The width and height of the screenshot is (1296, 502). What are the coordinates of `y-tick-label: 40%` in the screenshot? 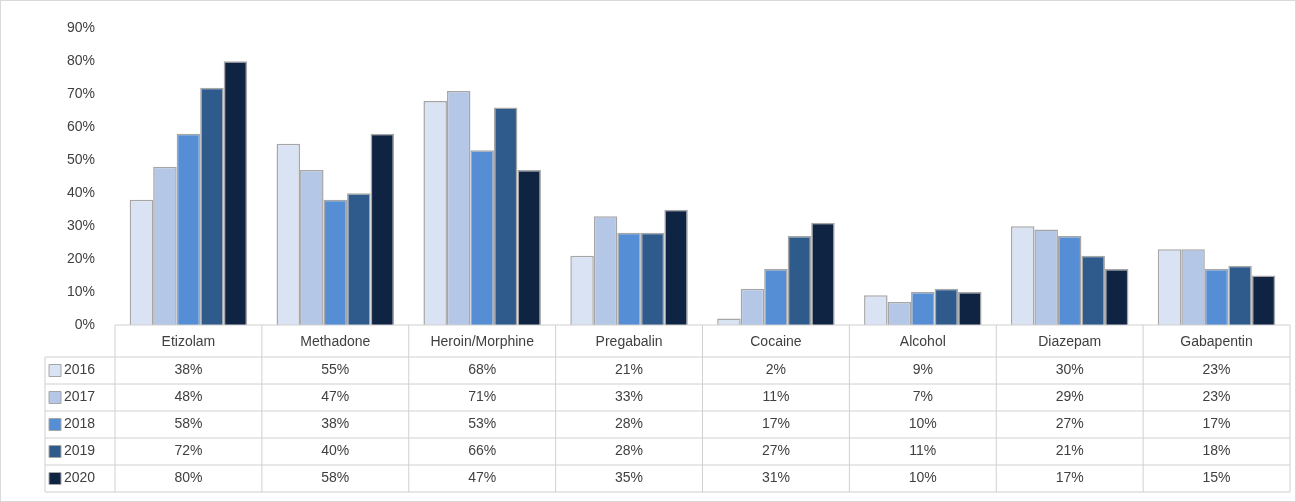 It's located at (80, 192).